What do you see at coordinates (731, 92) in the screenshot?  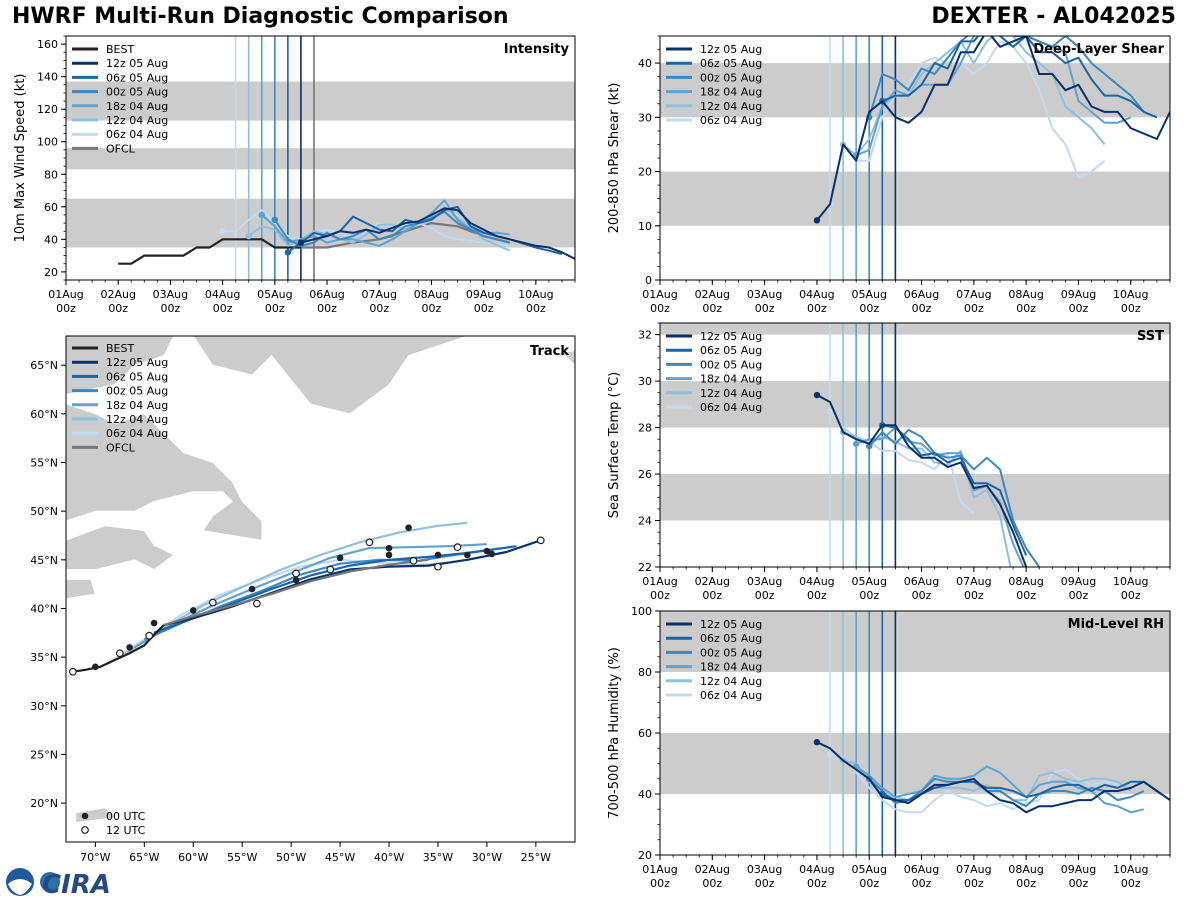 I see `shear-legend-label: 18z 04 Aug` at bounding box center [731, 92].